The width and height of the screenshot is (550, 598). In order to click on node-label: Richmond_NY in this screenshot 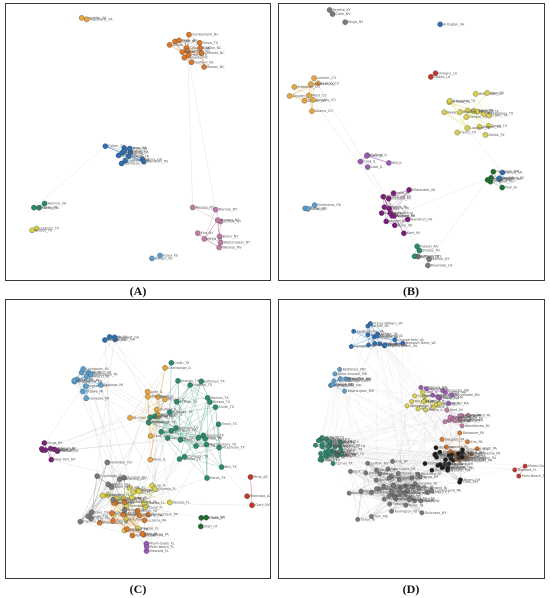, I will do `click(66, 449)`.